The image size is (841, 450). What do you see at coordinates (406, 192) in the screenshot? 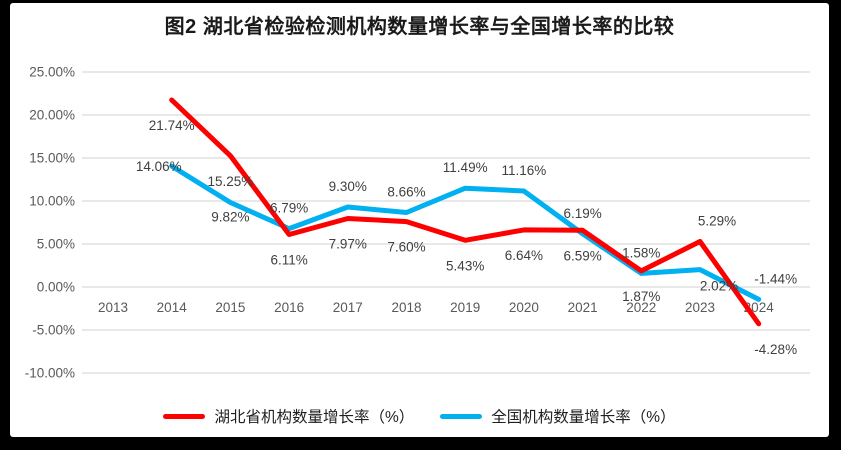
I see `data-label-series-1: 8.66%` at bounding box center [406, 192].